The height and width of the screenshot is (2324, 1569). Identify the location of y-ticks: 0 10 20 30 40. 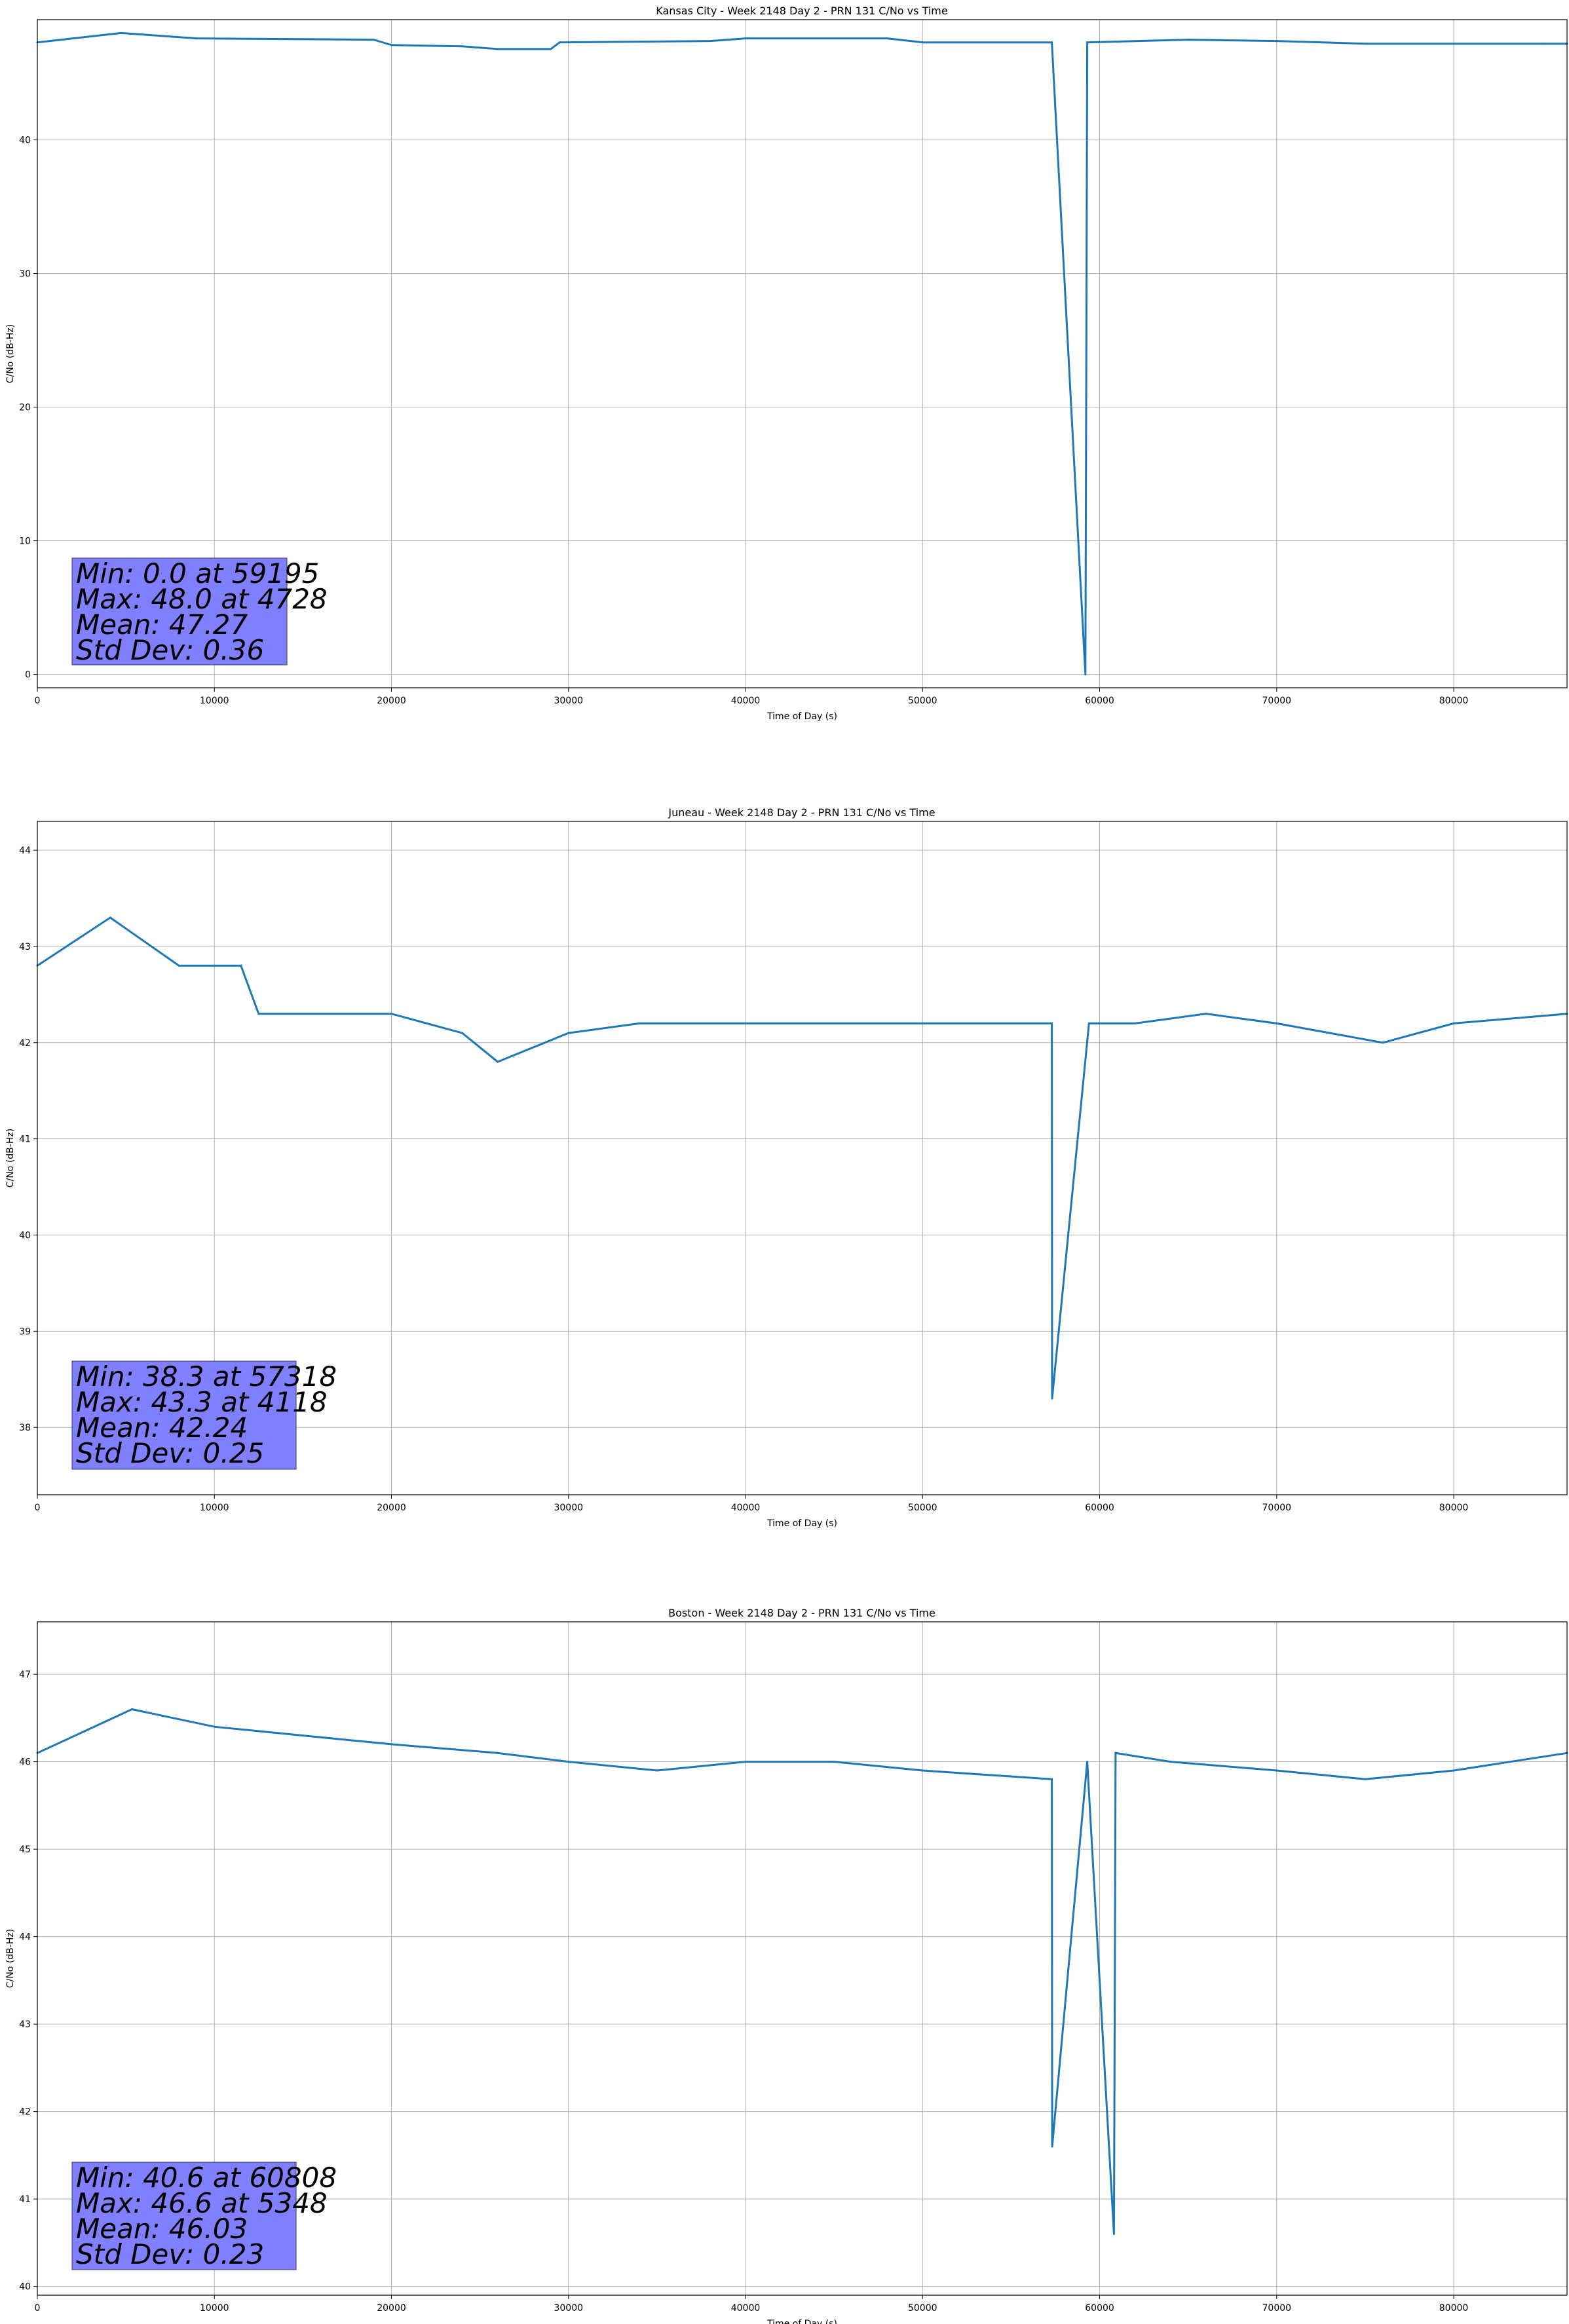
(28, 408).